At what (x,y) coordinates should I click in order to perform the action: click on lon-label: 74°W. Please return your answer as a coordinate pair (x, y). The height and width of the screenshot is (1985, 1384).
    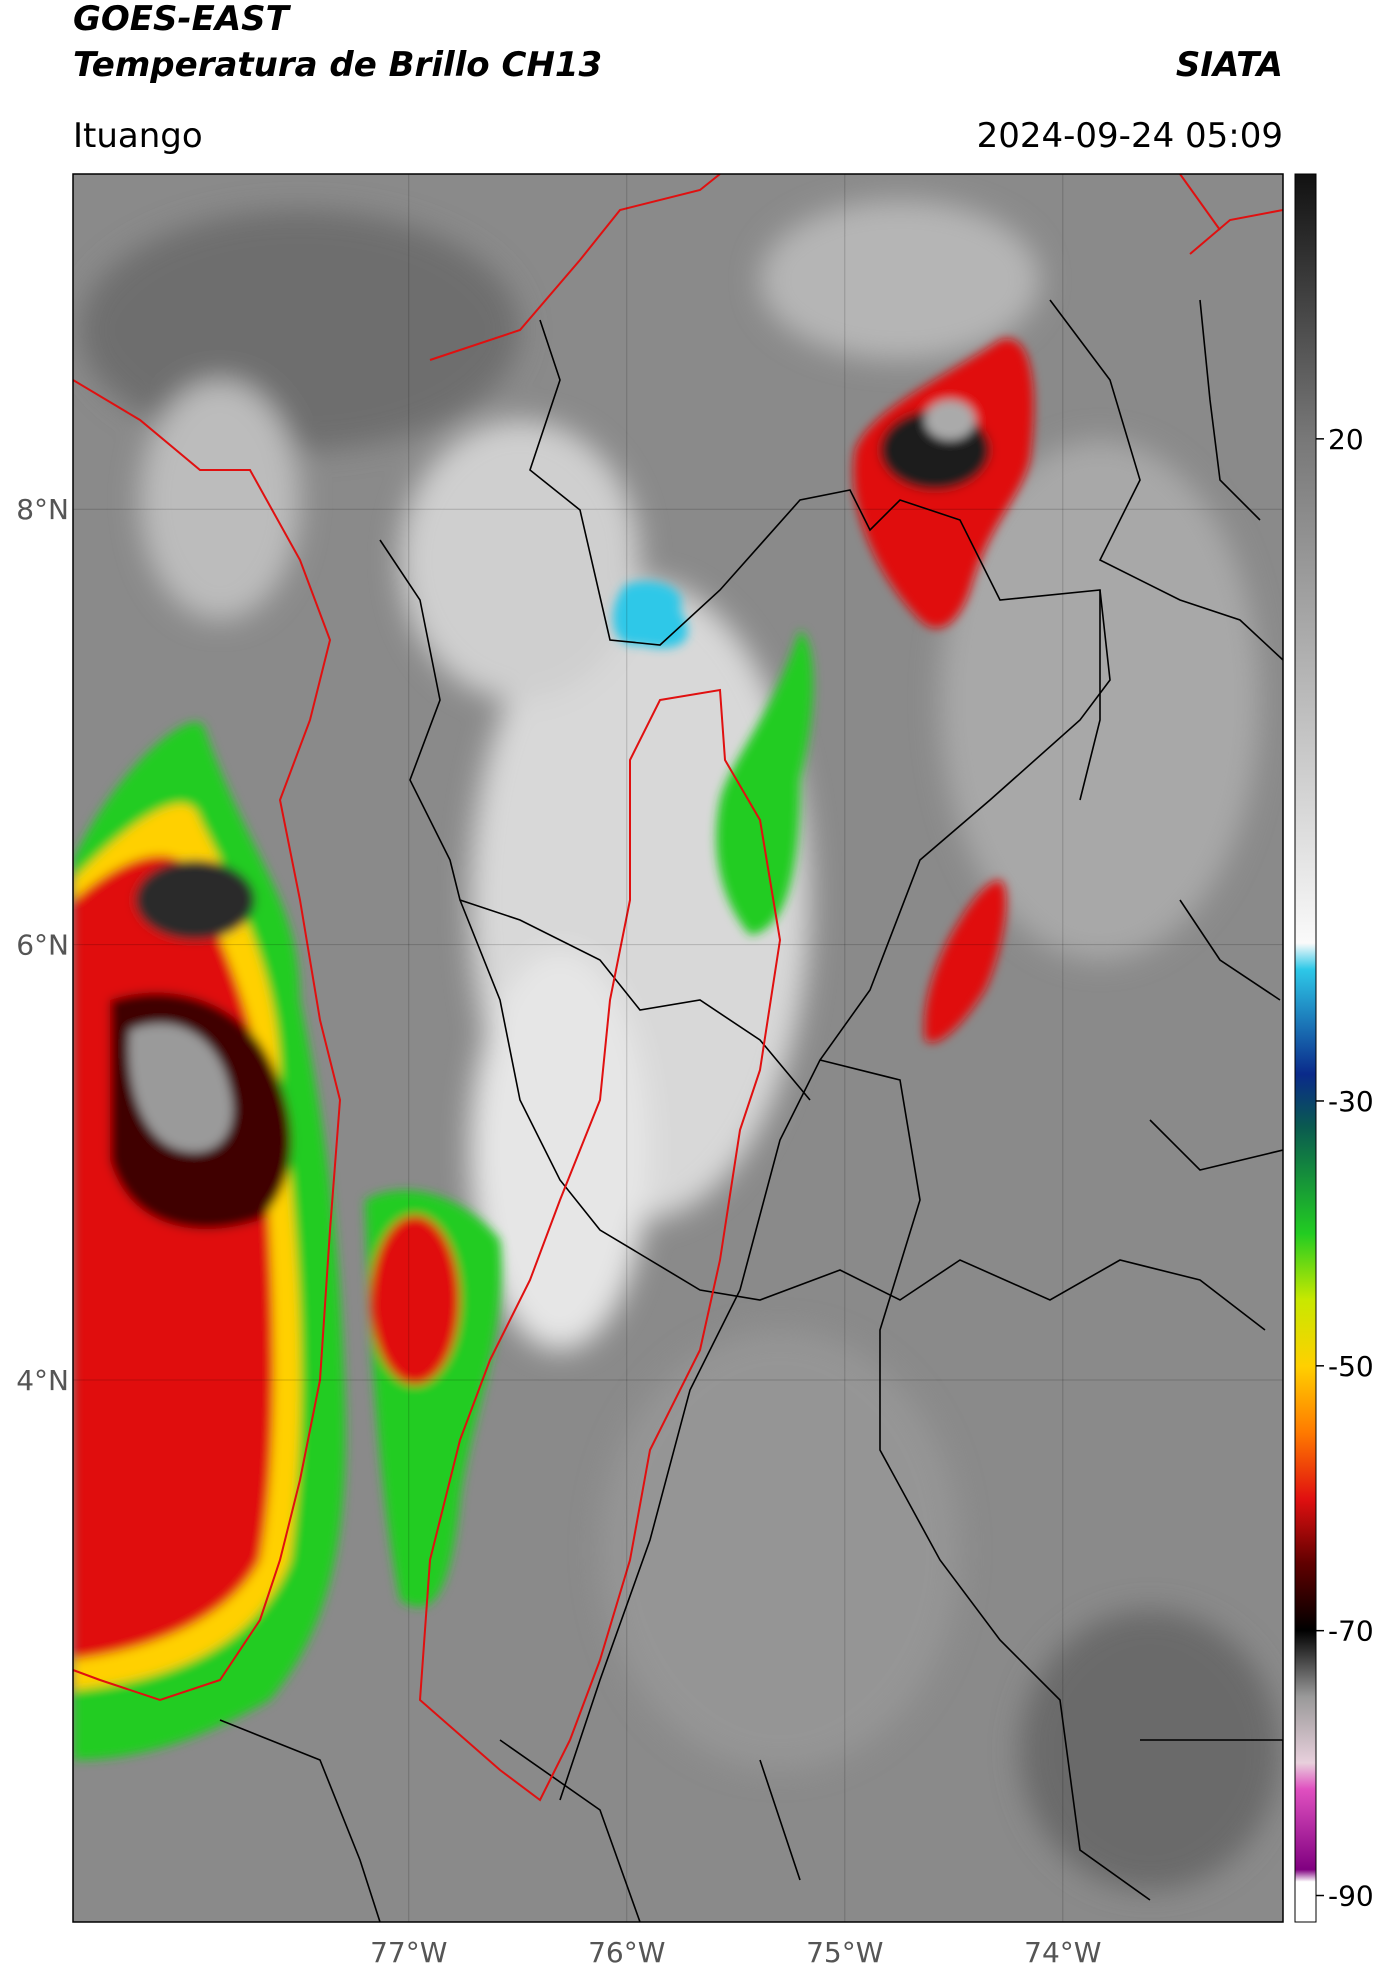
    Looking at the image, I should click on (1062, 1952).